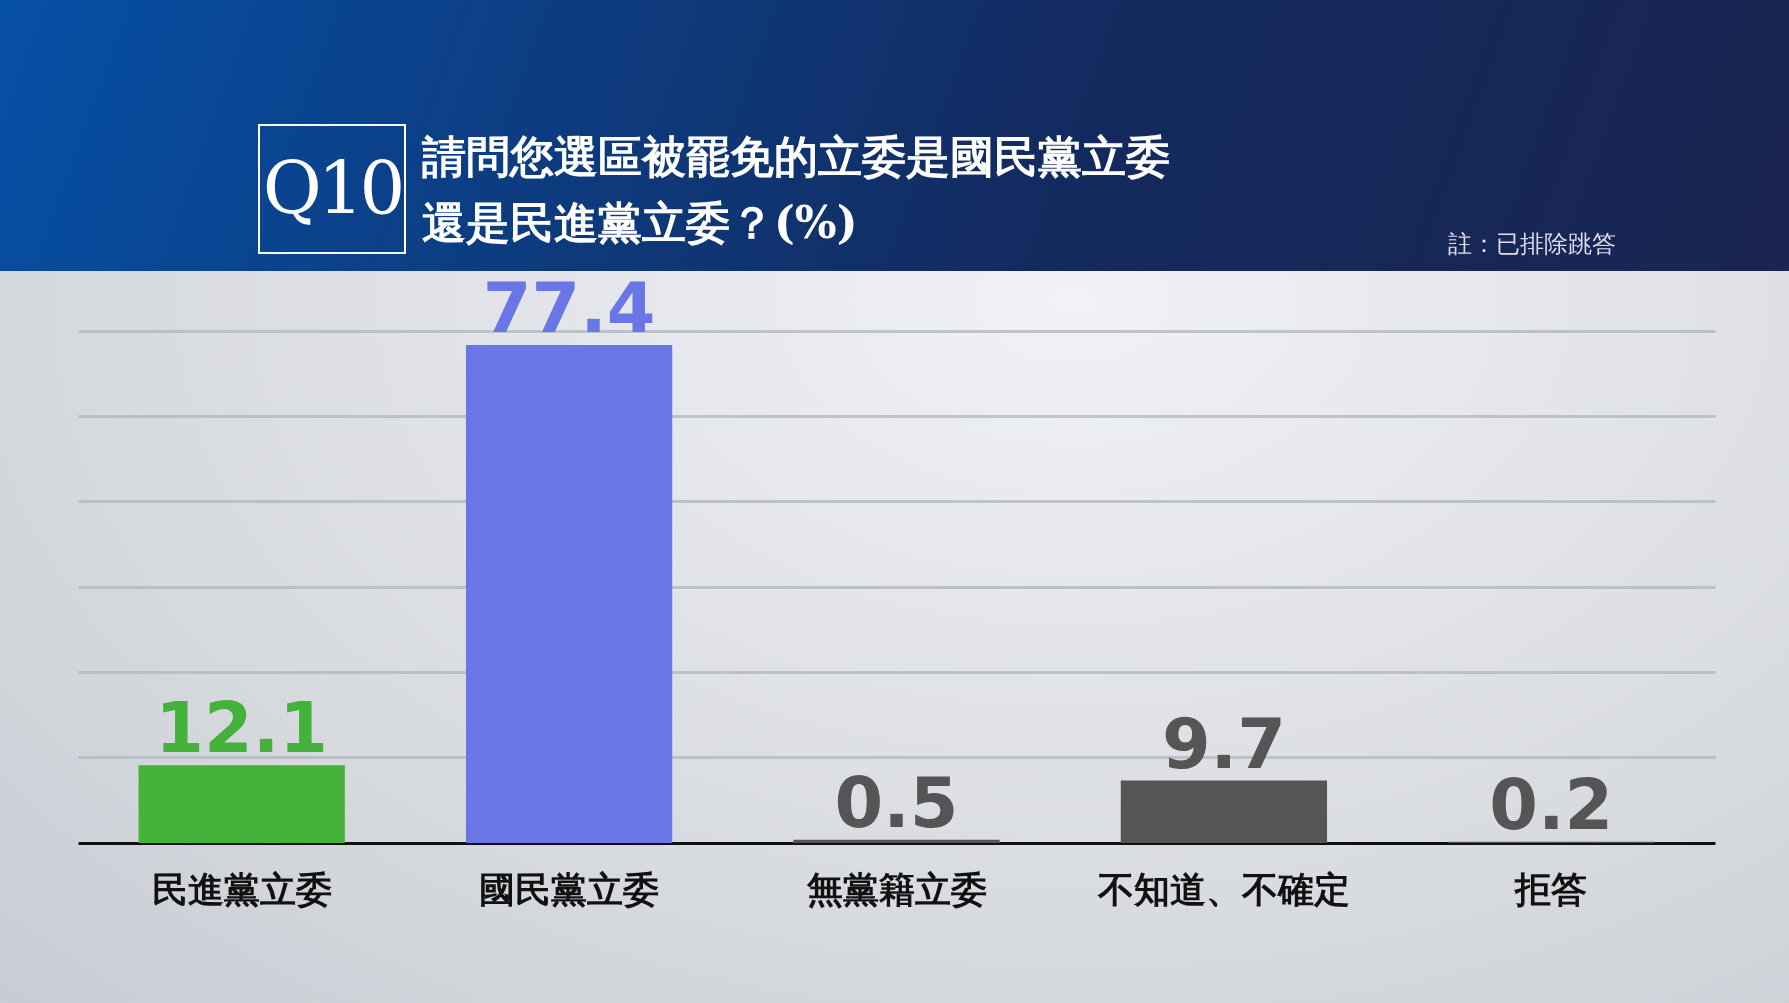 Image resolution: width=1789 pixels, height=1003 pixels. What do you see at coordinates (1223, 889) in the screenshot?
I see `x-tick-label: 不知道、不確定` at bounding box center [1223, 889].